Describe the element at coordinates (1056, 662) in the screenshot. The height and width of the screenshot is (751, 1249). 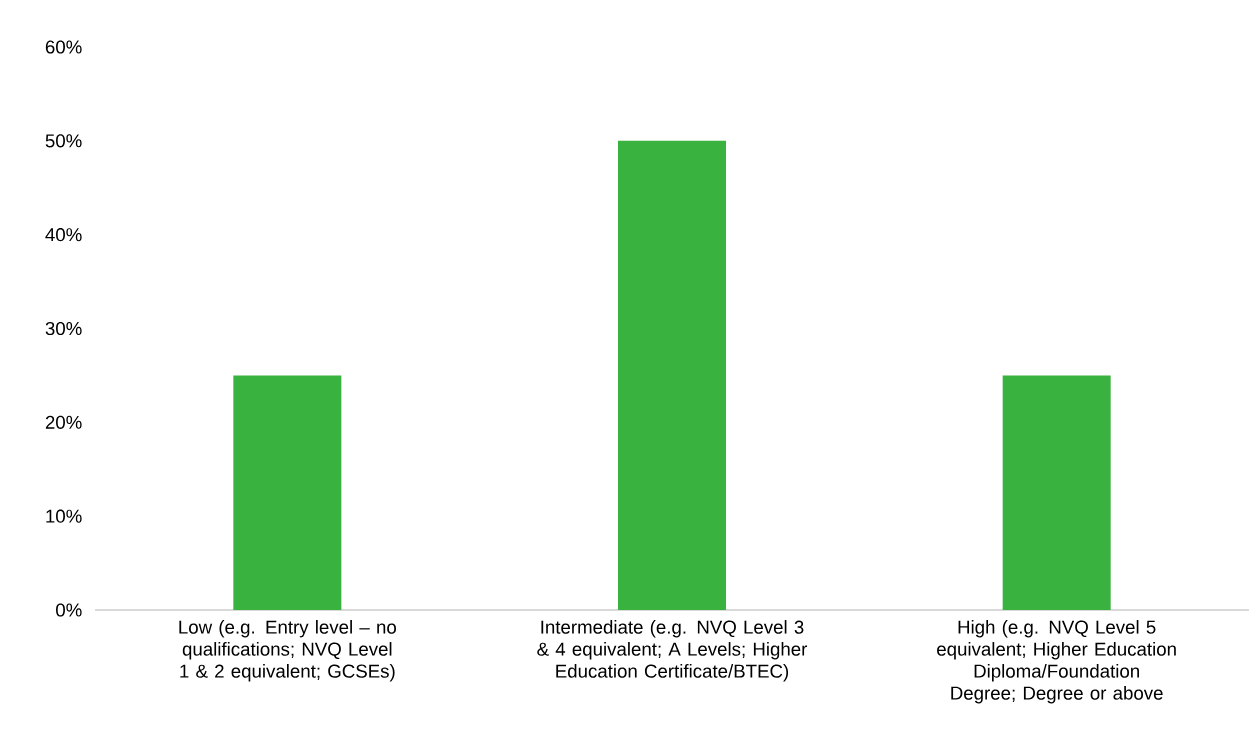
I see `x-tick-label: High (e.g. NVQ Level 5 equivalent; Higher Education Diploma/Foundation Degree; Degree or above` at that location.